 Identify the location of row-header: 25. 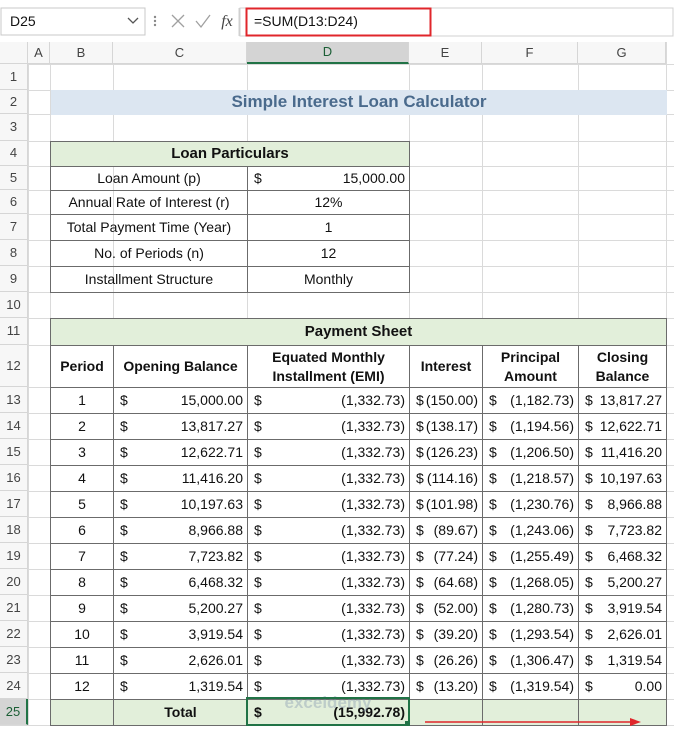
(14, 712).